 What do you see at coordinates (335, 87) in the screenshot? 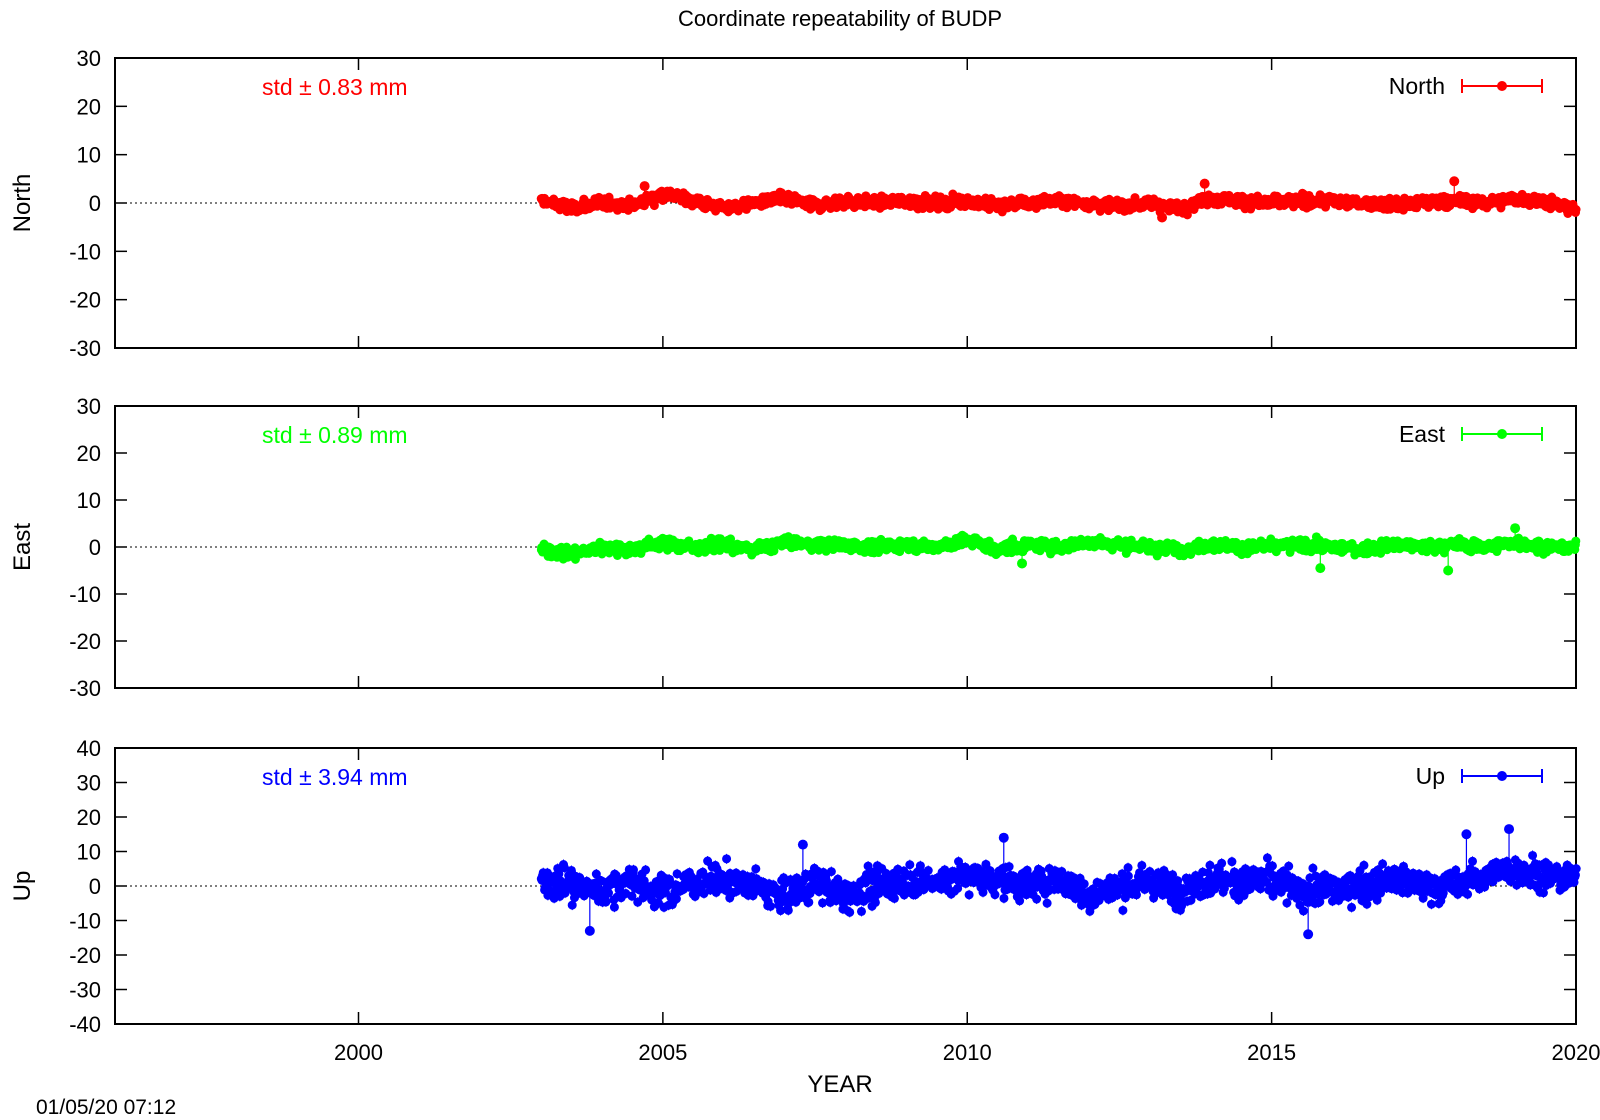
I see `panel-north-std-text: std ± 0.83 mm` at bounding box center [335, 87].